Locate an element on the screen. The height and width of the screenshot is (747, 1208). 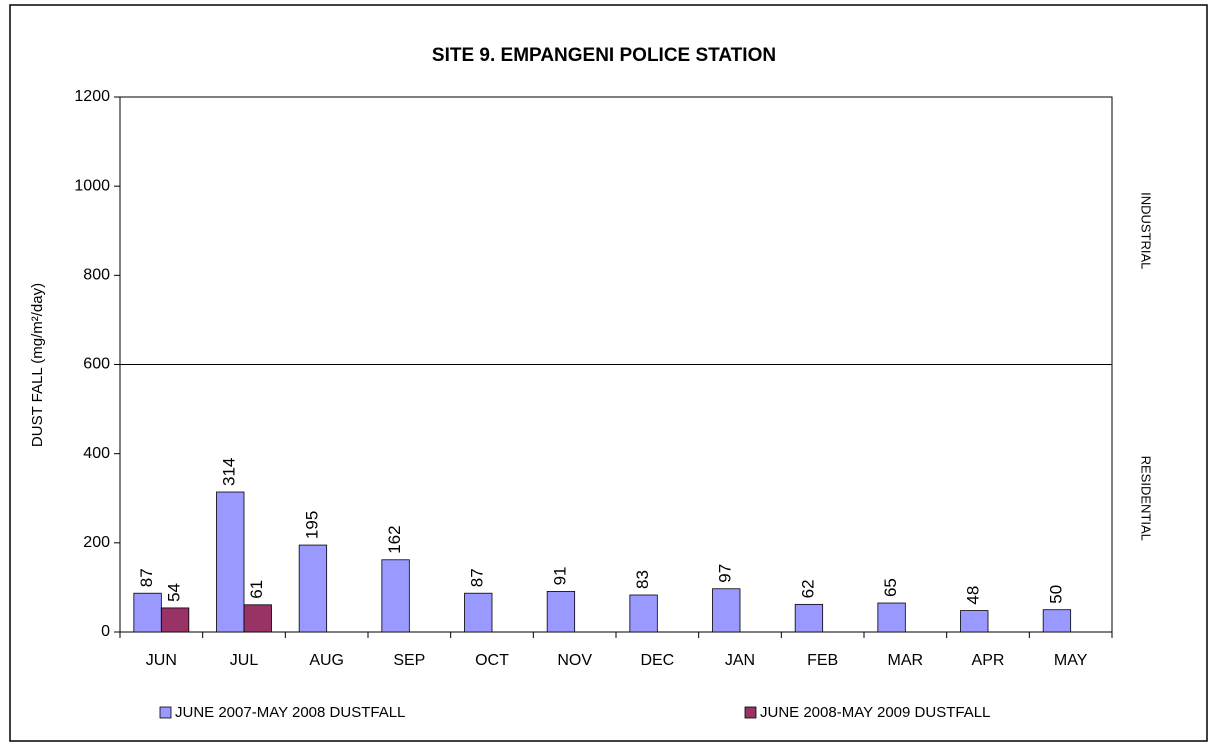
data-label: 314 is located at coordinates (229, 472).